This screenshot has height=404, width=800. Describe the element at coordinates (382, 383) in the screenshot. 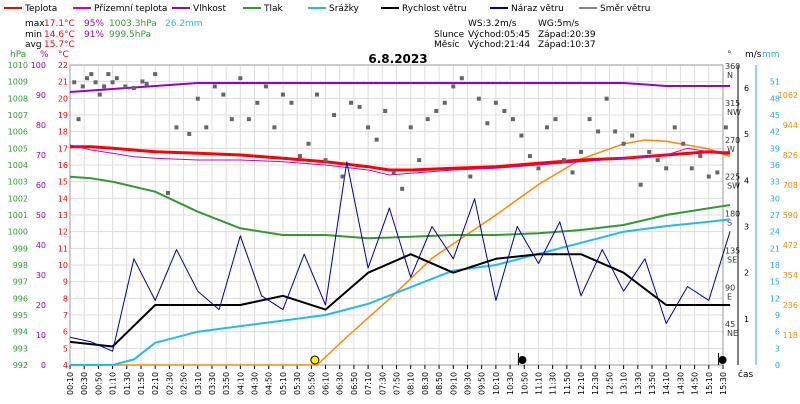

I see `x-tick-label-22: 07:30` at that location.